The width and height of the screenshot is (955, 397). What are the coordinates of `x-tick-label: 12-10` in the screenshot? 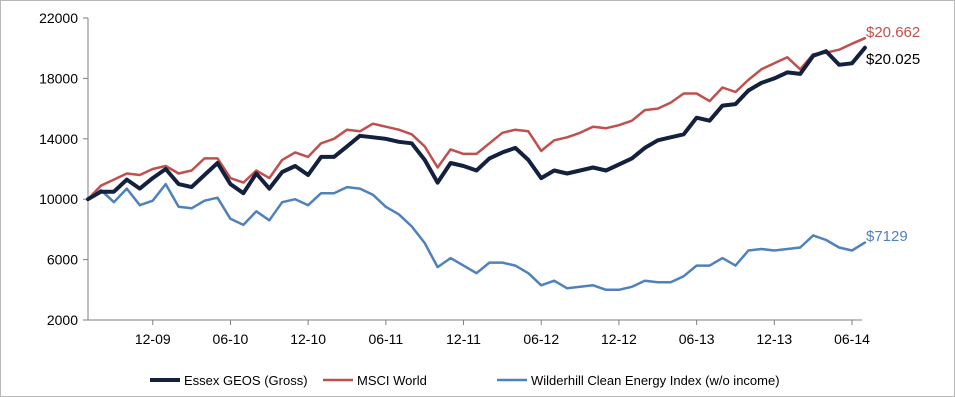 It's located at (308, 339).